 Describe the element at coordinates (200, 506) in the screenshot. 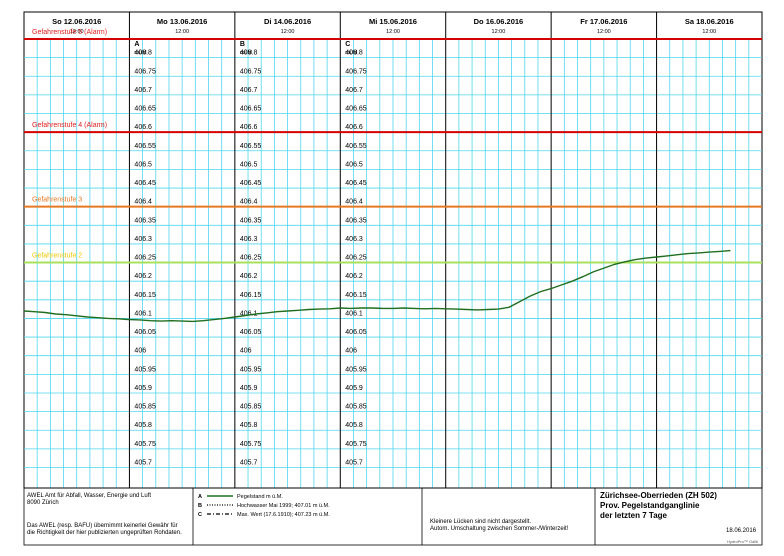

I see `legend-letter: B` at that location.